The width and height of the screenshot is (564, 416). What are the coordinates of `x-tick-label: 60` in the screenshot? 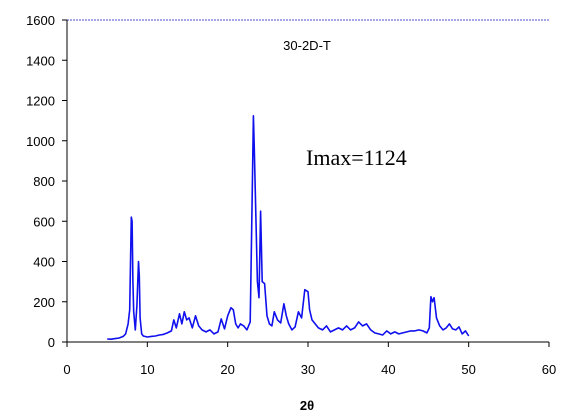 It's located at (549, 369).